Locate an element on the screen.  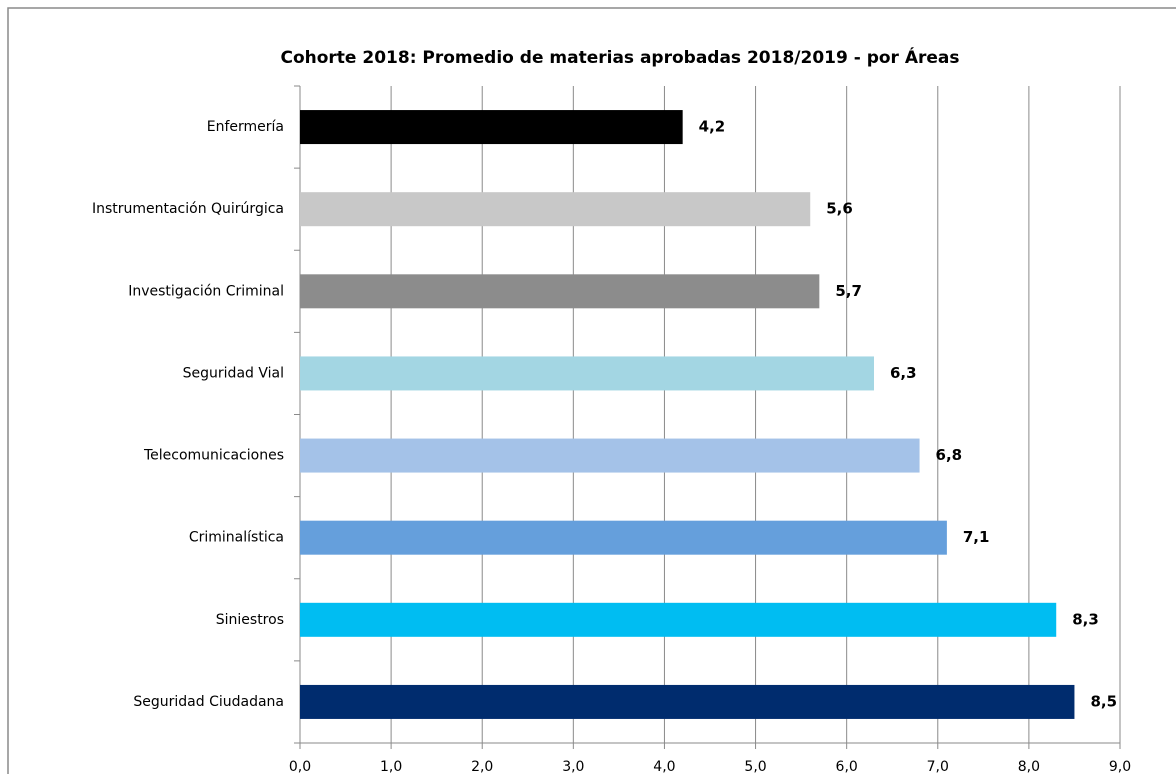
x-tick-label: 4,0 is located at coordinates (664, 766).